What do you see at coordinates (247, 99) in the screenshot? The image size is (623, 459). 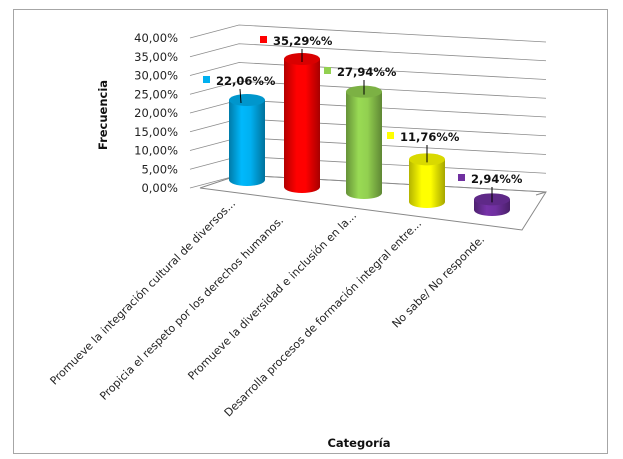 I see `bar-top` at bounding box center [247, 99].